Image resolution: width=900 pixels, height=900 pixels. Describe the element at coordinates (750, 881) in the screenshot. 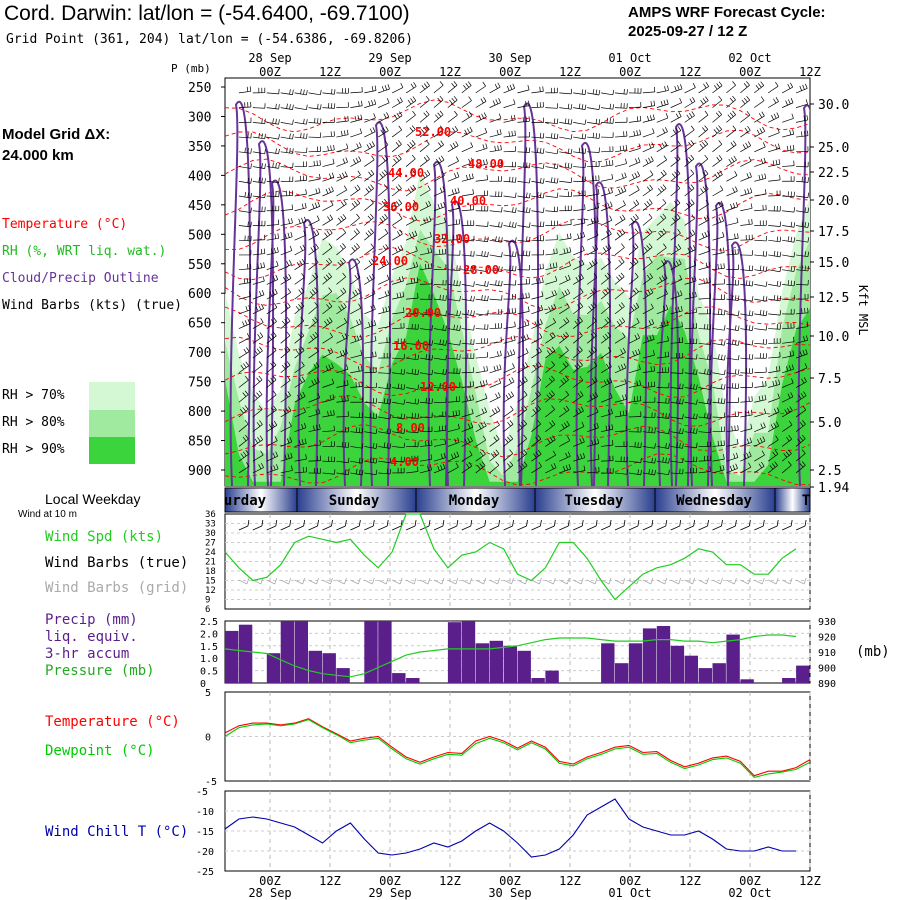

I see `hour-label-bottom: 00Z` at that location.